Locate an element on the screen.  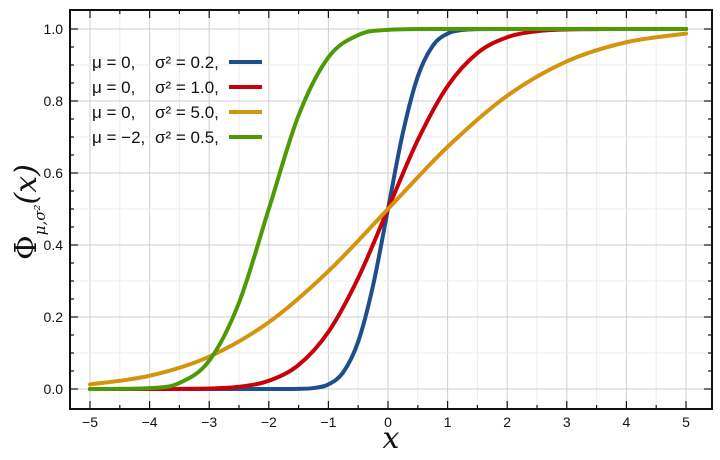
legend-variance-label: σ² = 5.0, is located at coordinates (187, 112).